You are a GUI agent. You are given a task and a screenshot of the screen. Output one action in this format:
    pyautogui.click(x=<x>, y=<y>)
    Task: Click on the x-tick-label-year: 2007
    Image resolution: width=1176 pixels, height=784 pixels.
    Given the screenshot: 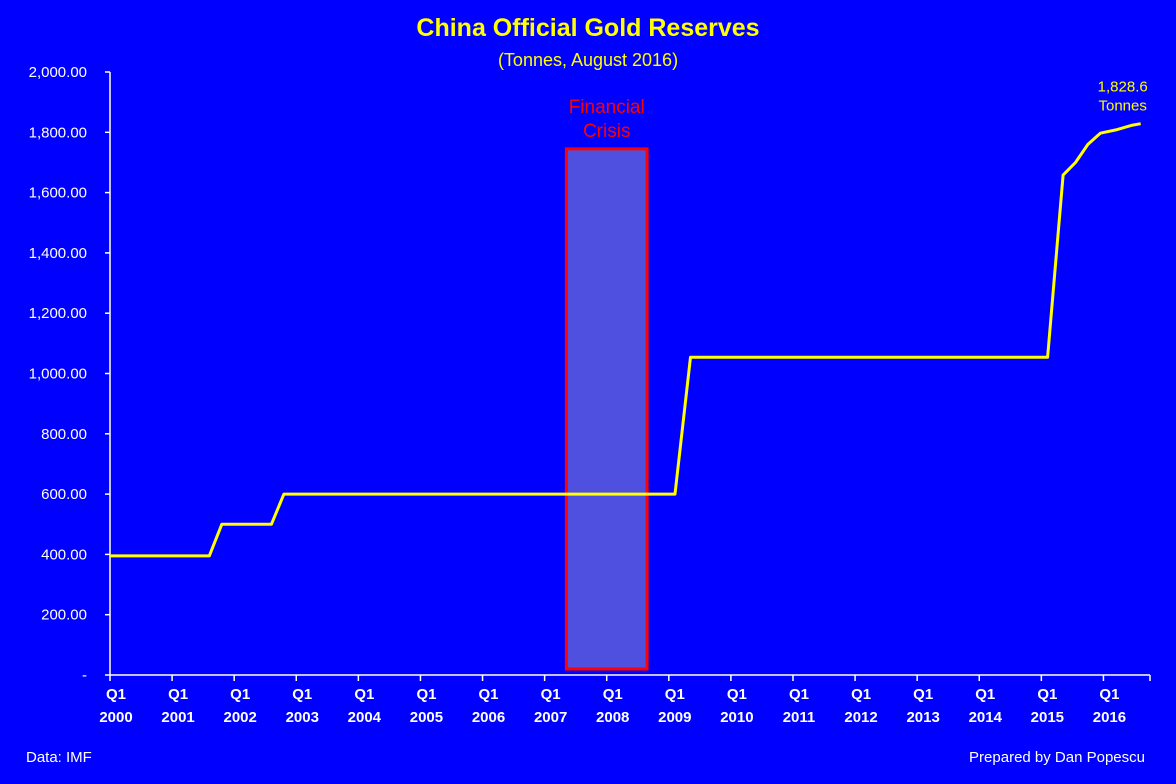 What is the action you would take?
    pyautogui.click(x=550, y=717)
    